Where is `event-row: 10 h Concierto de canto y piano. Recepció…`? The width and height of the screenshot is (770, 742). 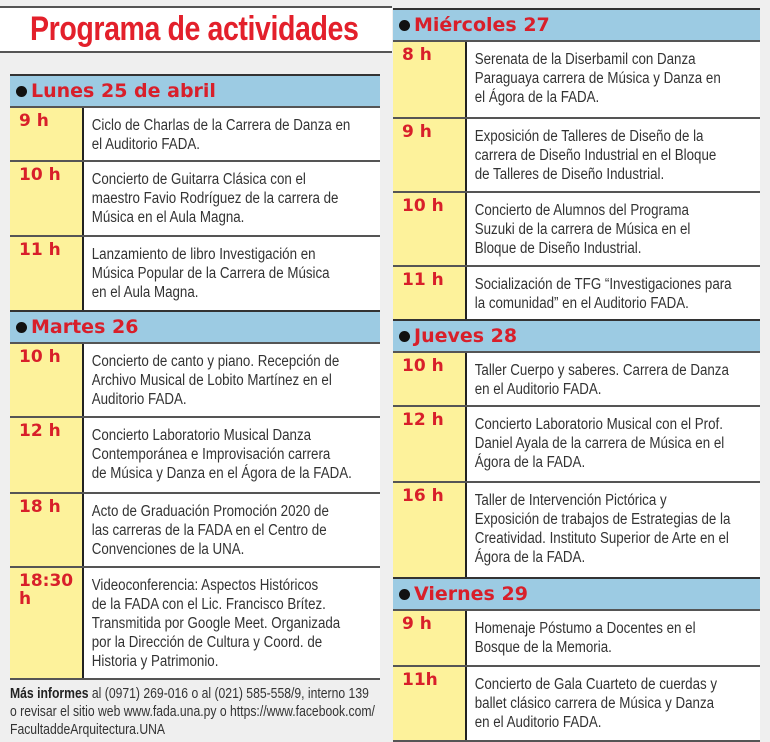 event-row: 10 h Concierto de canto y piano. Recepció… is located at coordinates (195, 379).